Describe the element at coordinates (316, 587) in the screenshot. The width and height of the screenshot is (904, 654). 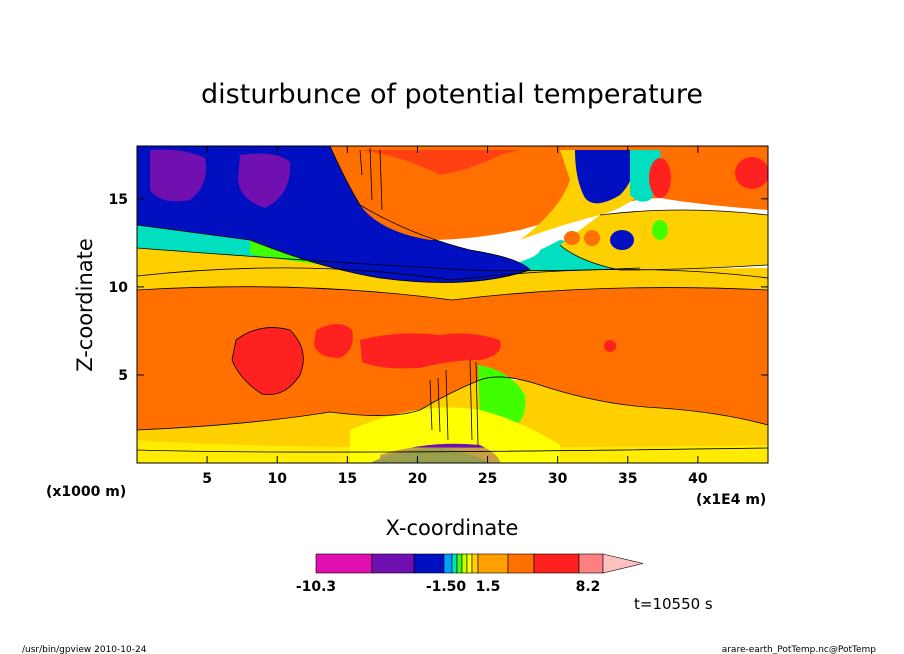
I see `colorbar-label: -10.3` at that location.